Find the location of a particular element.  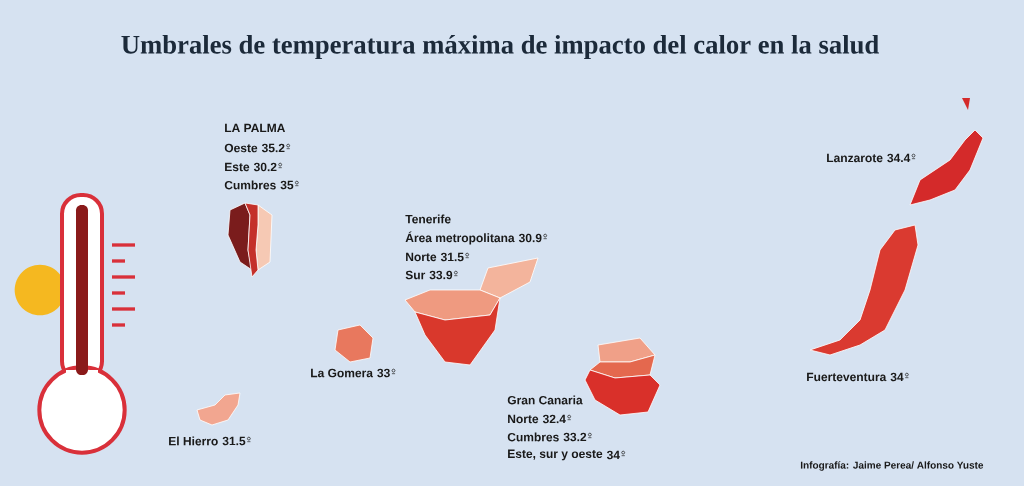

category-label: La Gomera is located at coordinates (342, 373).